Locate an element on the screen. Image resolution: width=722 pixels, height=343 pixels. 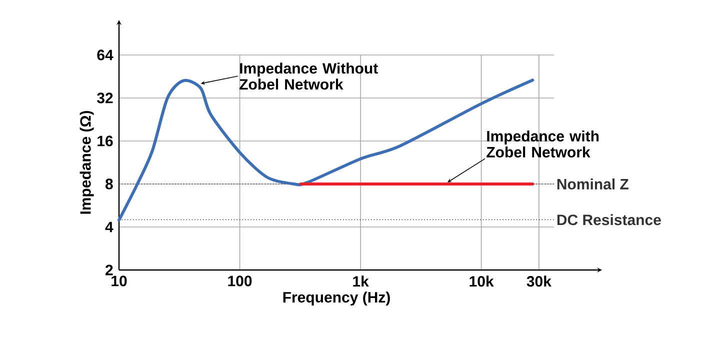
y-tick-label: 64 is located at coordinates (105, 55).